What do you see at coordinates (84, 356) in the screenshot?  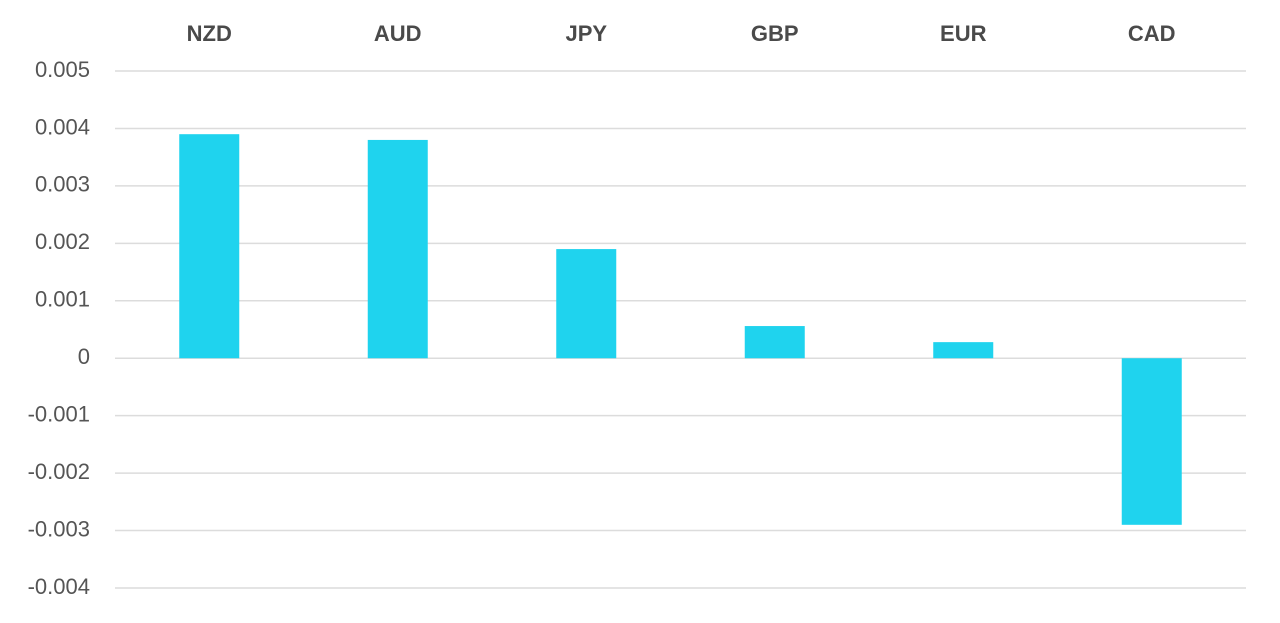 I see `y-tick-label: 0` at bounding box center [84, 356].